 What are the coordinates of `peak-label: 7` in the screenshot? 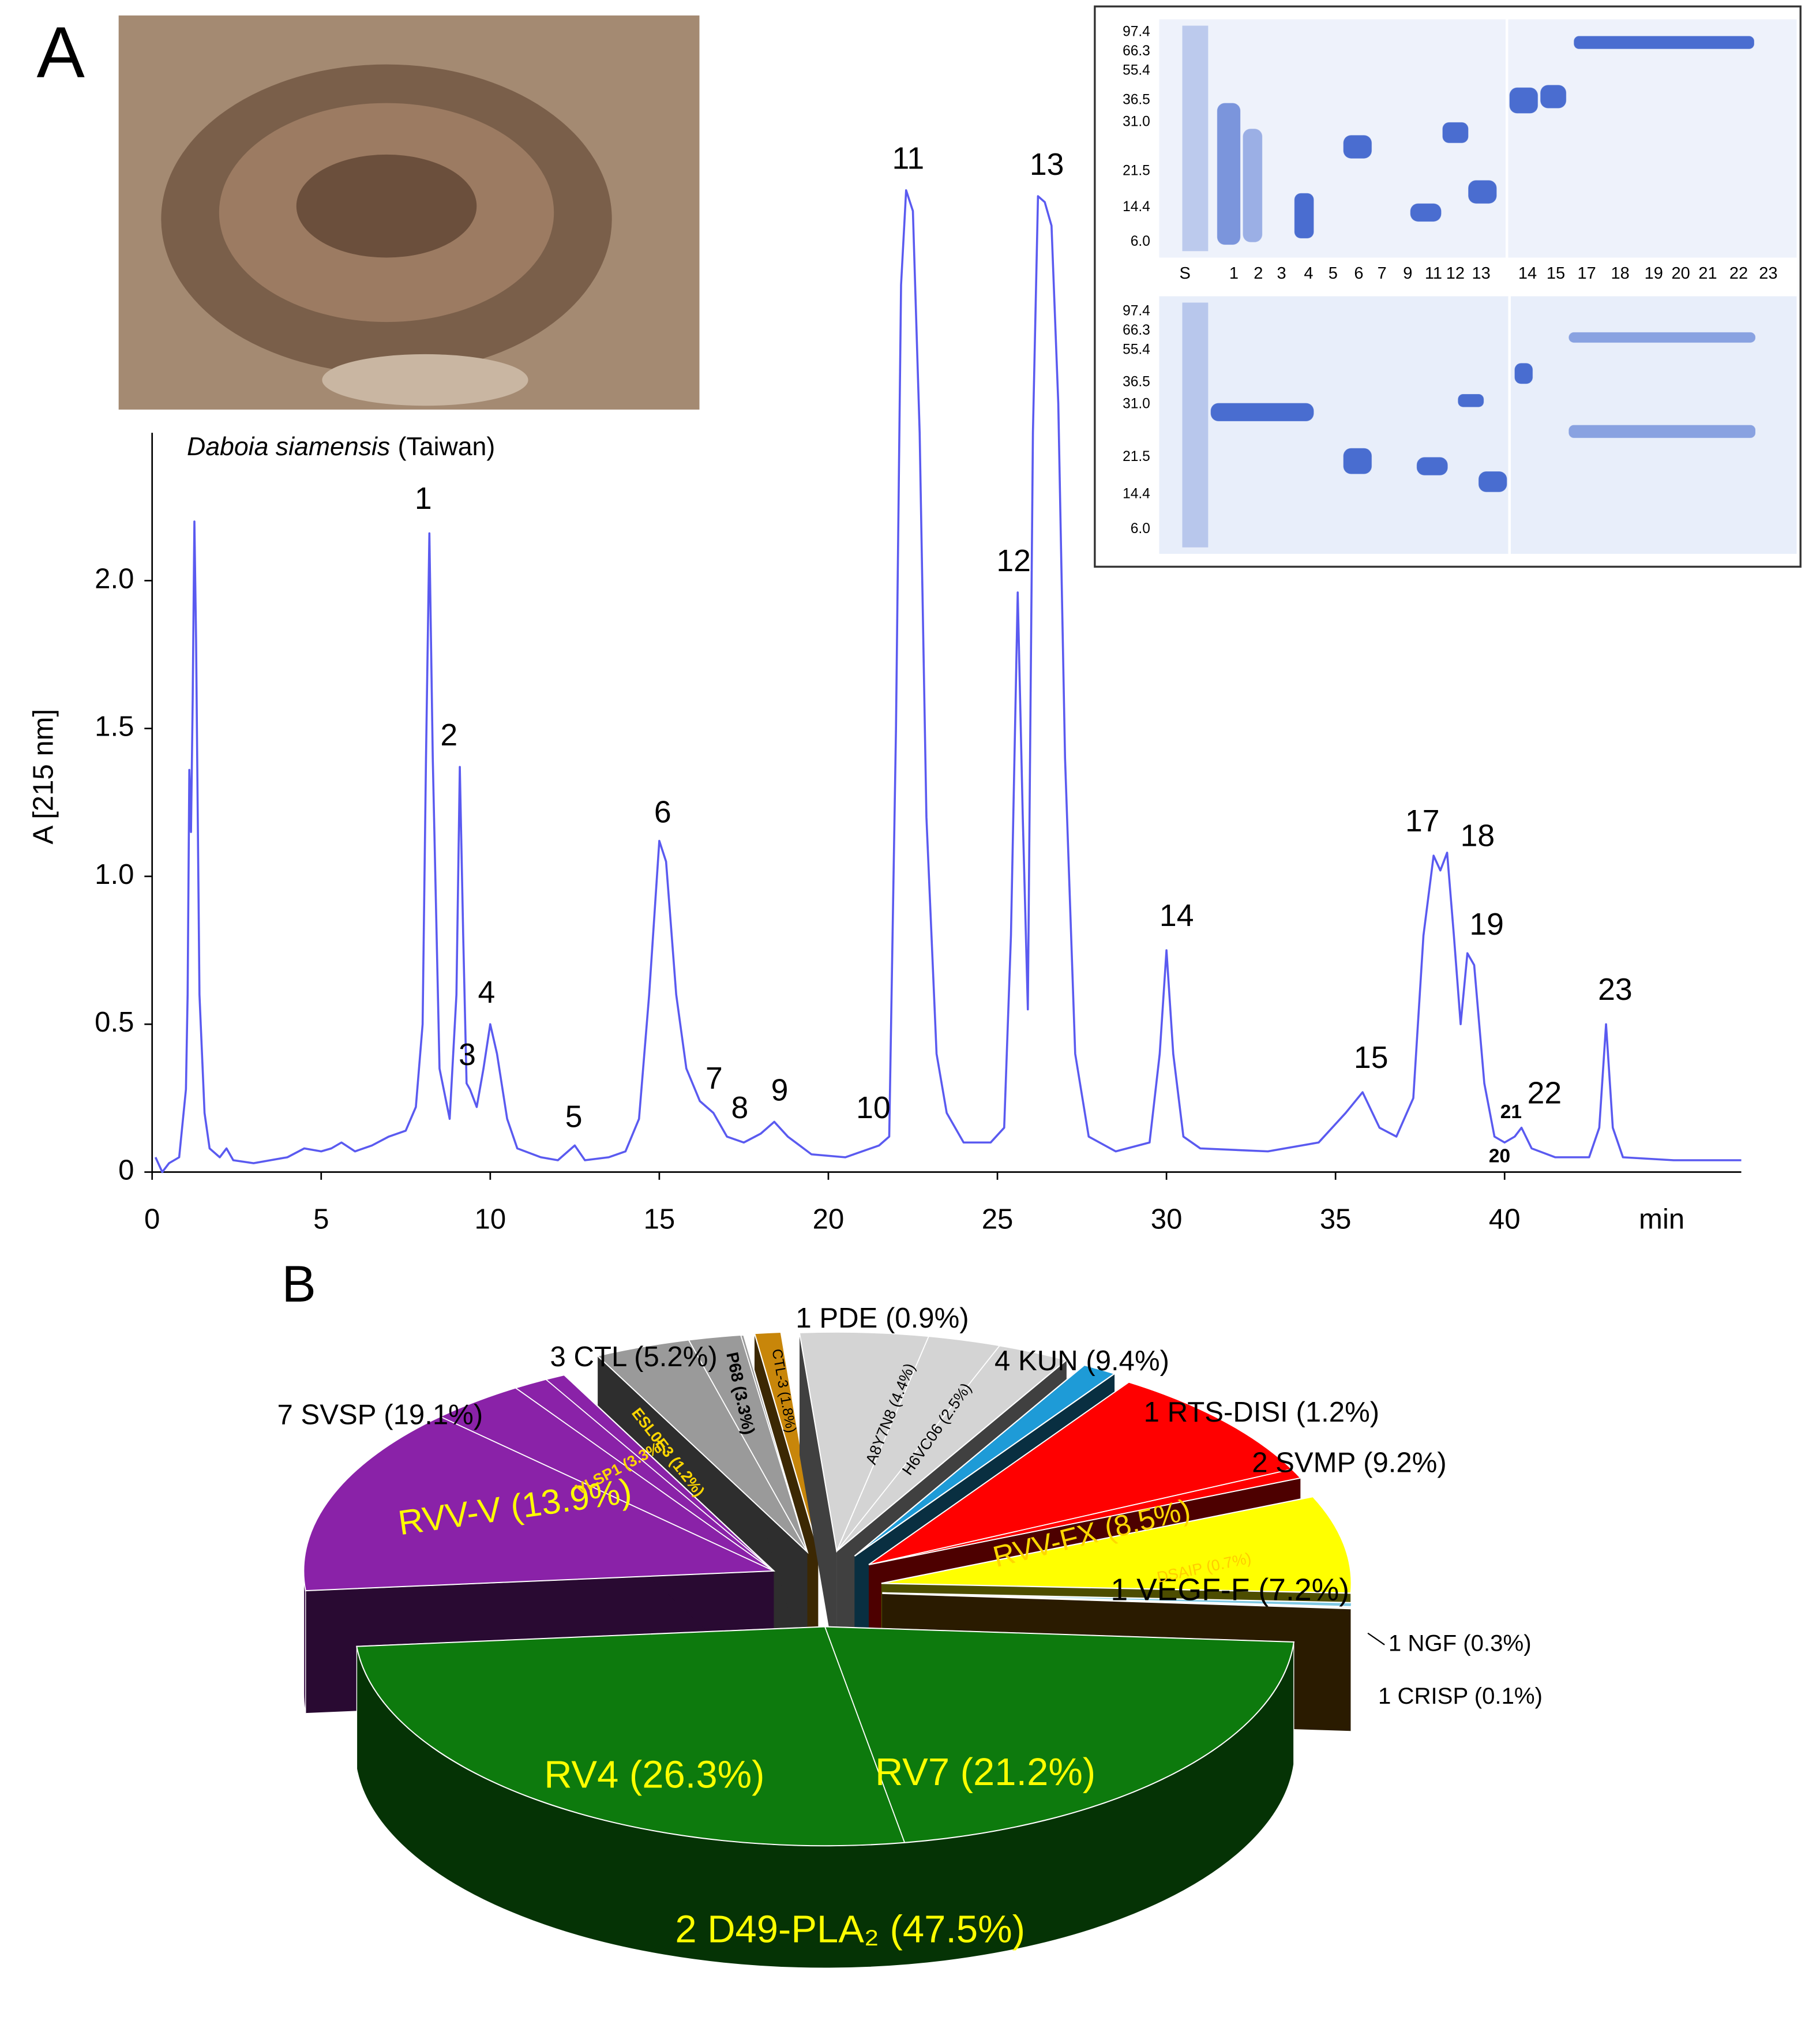 It's located at (714, 1079).